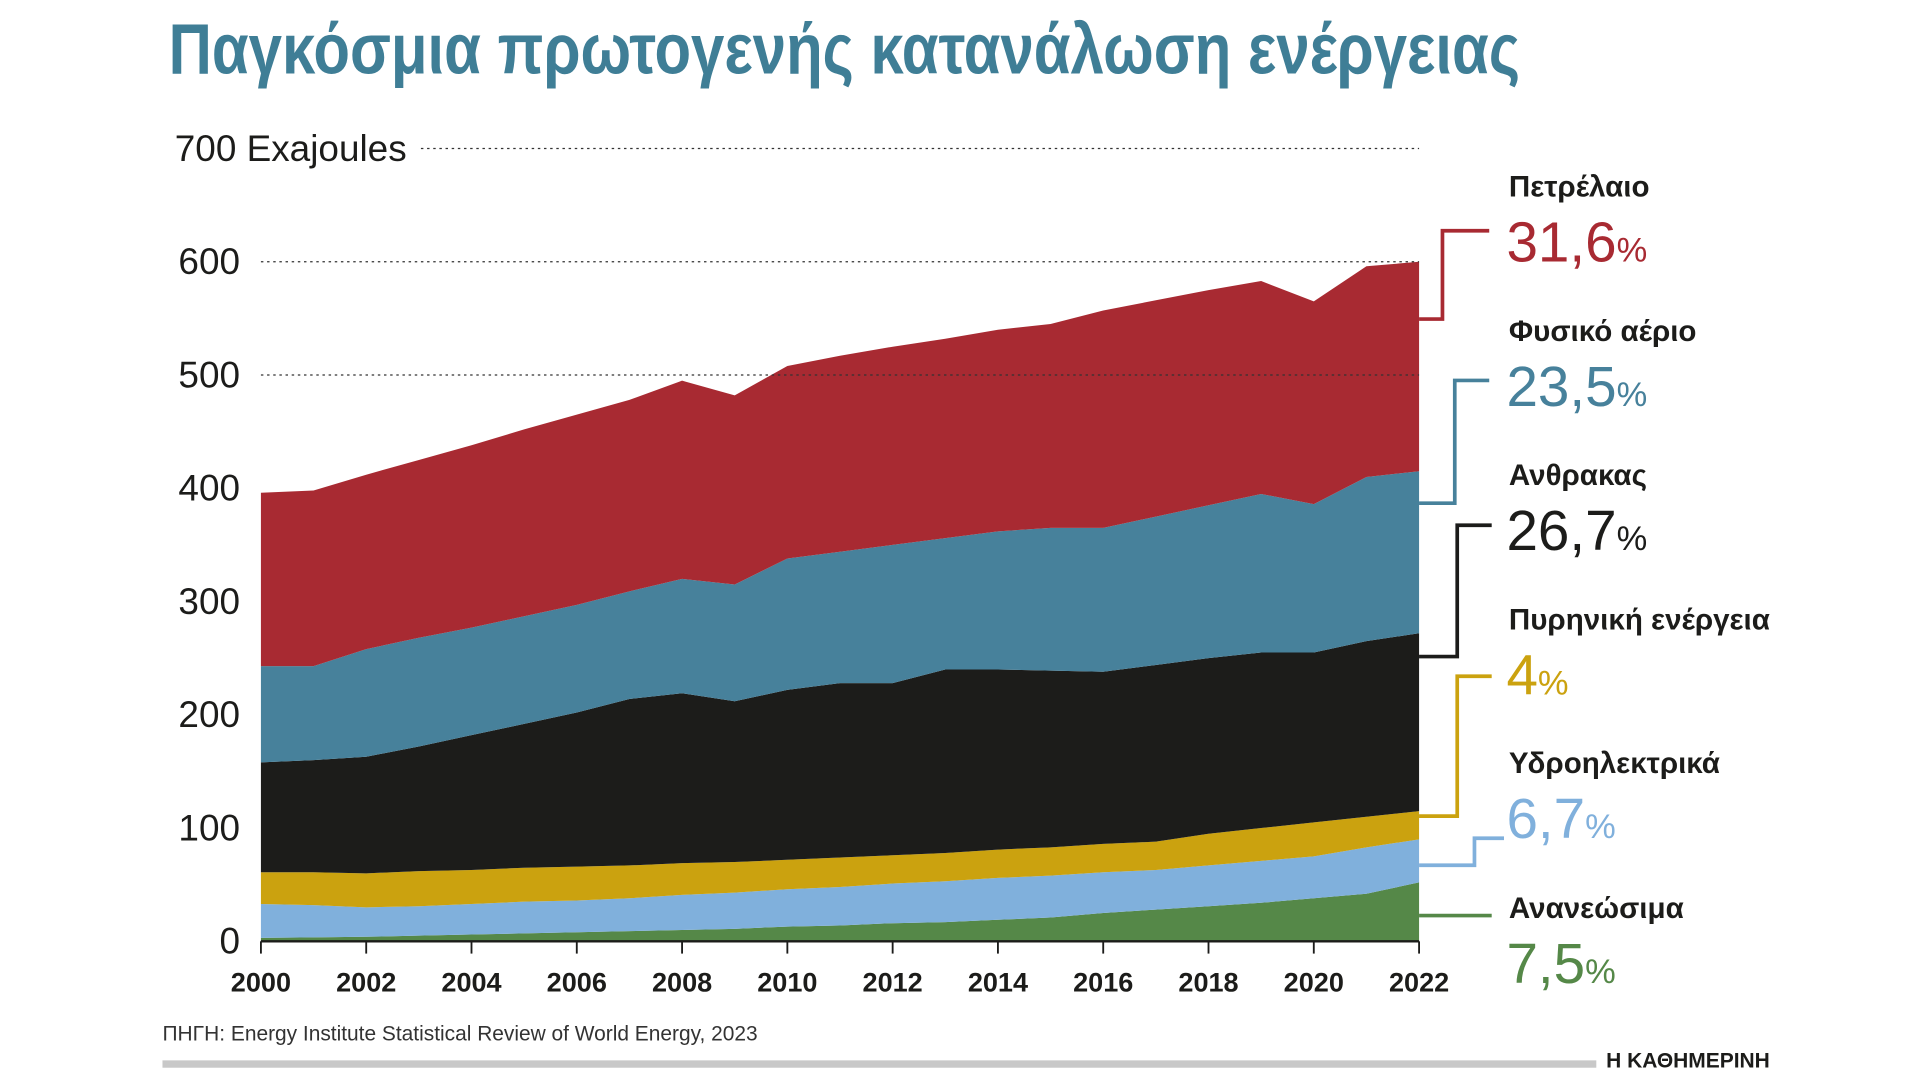 Image resolution: width=1920 pixels, height=1080 pixels. What do you see at coordinates (1208, 983) in the screenshot?
I see `x-tick-label: 2018` at bounding box center [1208, 983].